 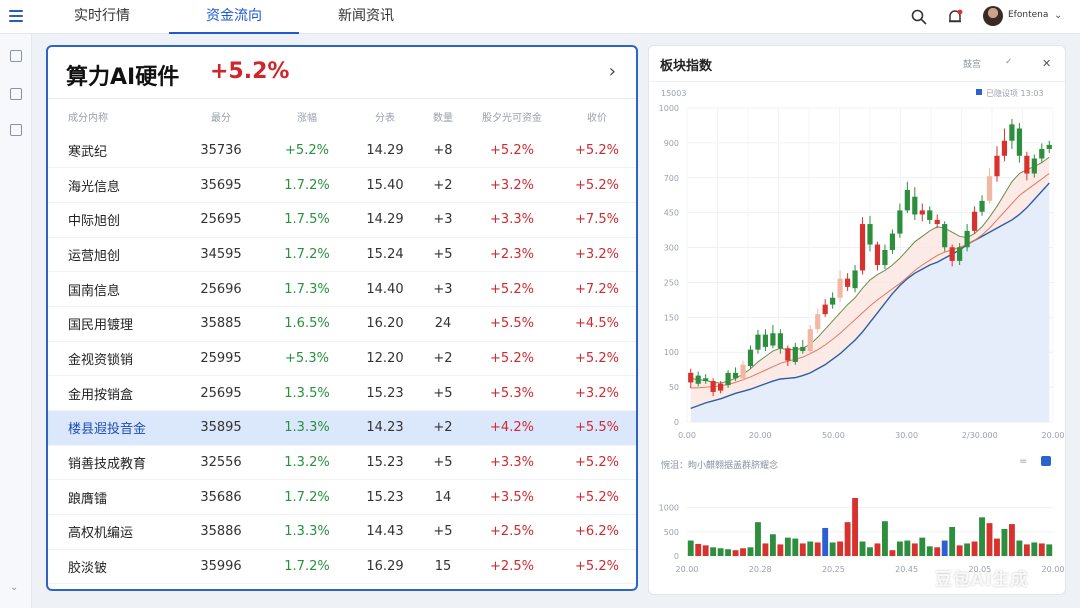 I want to click on cell-c5: +5.3%, so click(x=512, y=393).